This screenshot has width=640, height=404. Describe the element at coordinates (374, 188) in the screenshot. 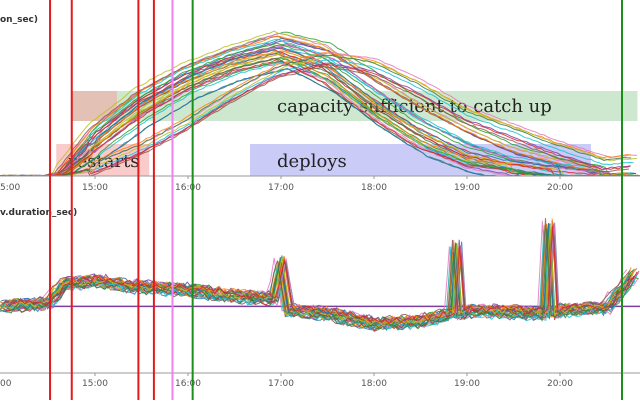

I see `top-x-tick-label: 18:00` at that location.